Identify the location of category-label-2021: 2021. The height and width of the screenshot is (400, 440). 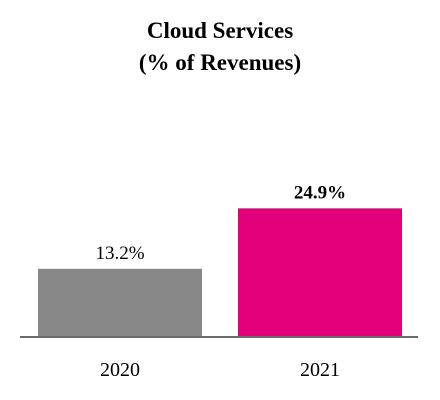
(320, 370).